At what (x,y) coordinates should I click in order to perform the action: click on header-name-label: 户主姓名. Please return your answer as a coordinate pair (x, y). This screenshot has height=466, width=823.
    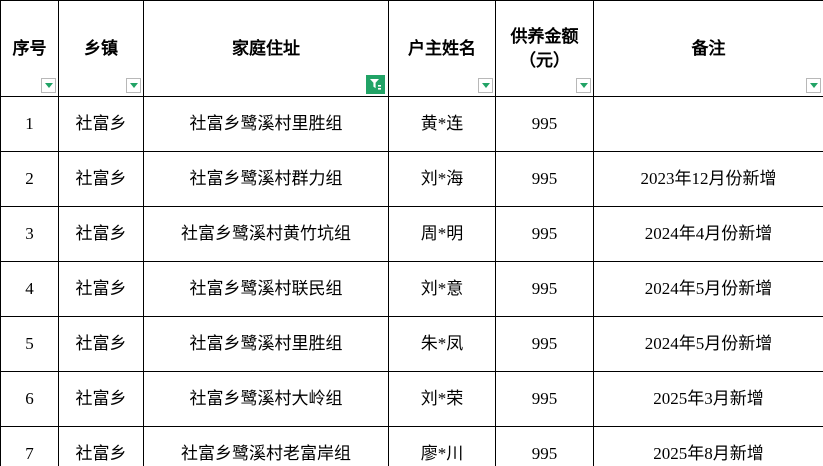
    Looking at the image, I should click on (442, 48).